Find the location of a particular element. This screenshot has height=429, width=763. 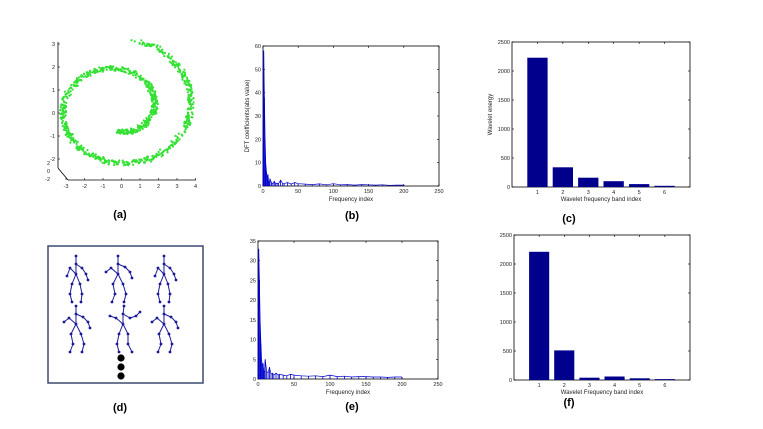

e-x-tick-label: 150 is located at coordinates (365, 385).